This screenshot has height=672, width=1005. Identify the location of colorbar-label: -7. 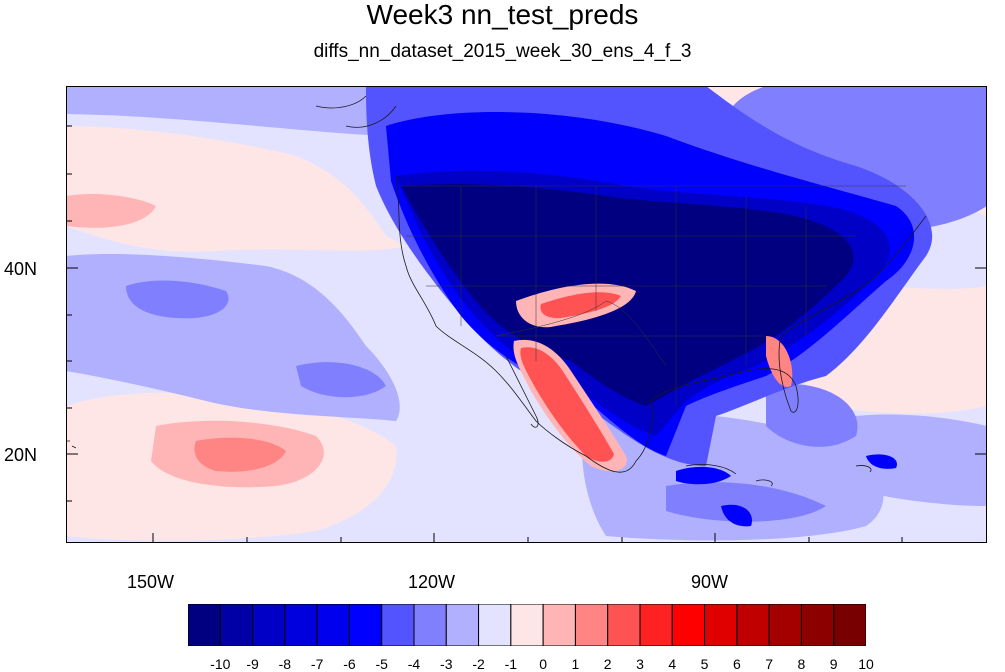
(317, 664).